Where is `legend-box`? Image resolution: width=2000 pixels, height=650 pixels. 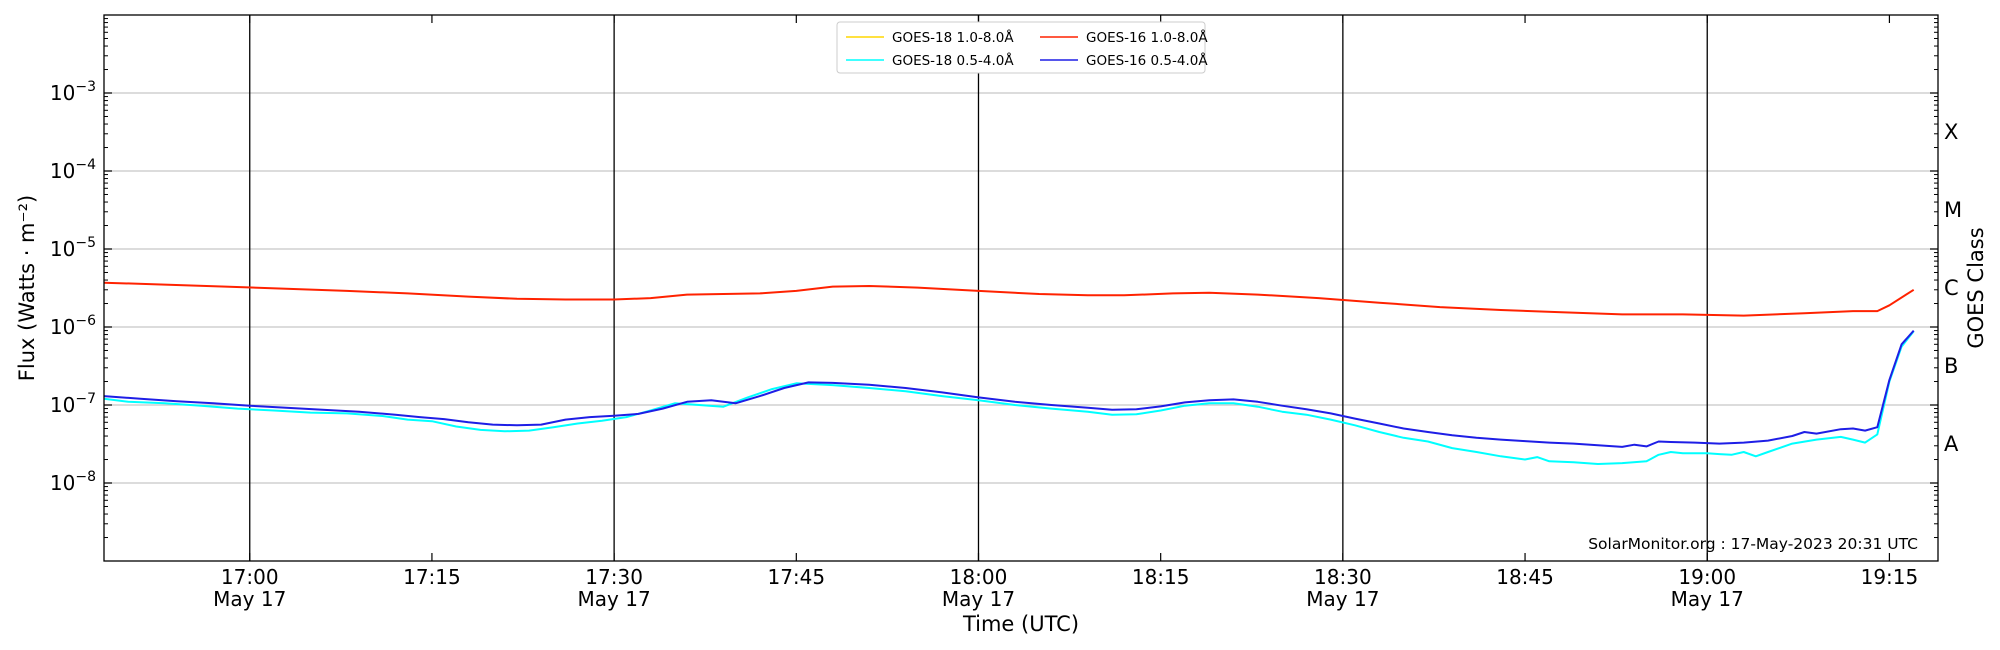
legend-box is located at coordinates (1021, 47).